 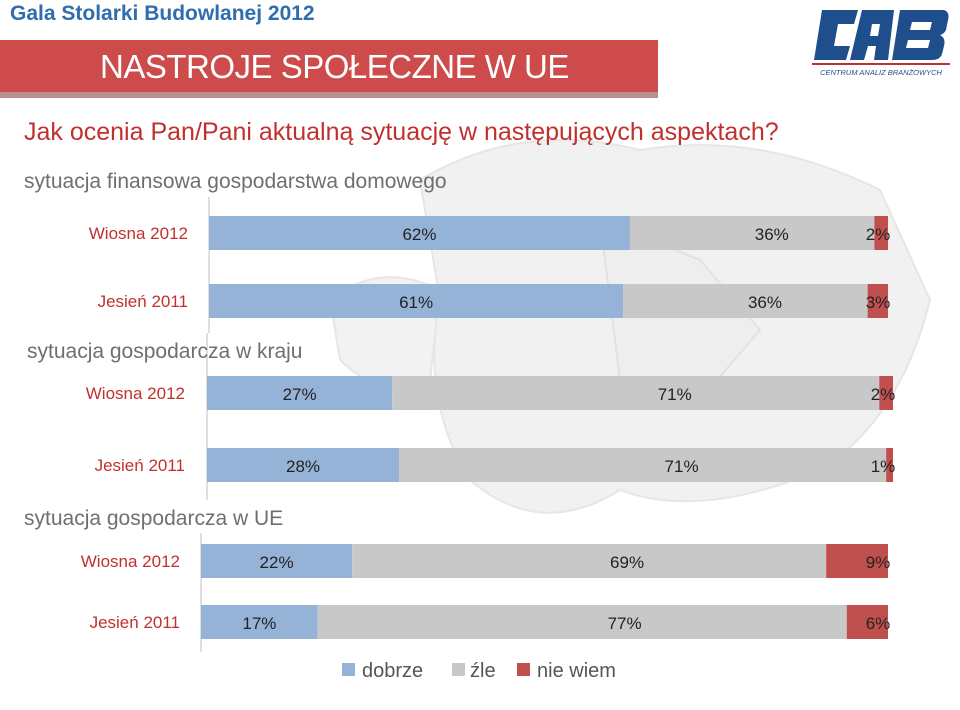 What do you see at coordinates (329, 95) in the screenshot?
I see `title-band-shadow` at bounding box center [329, 95].